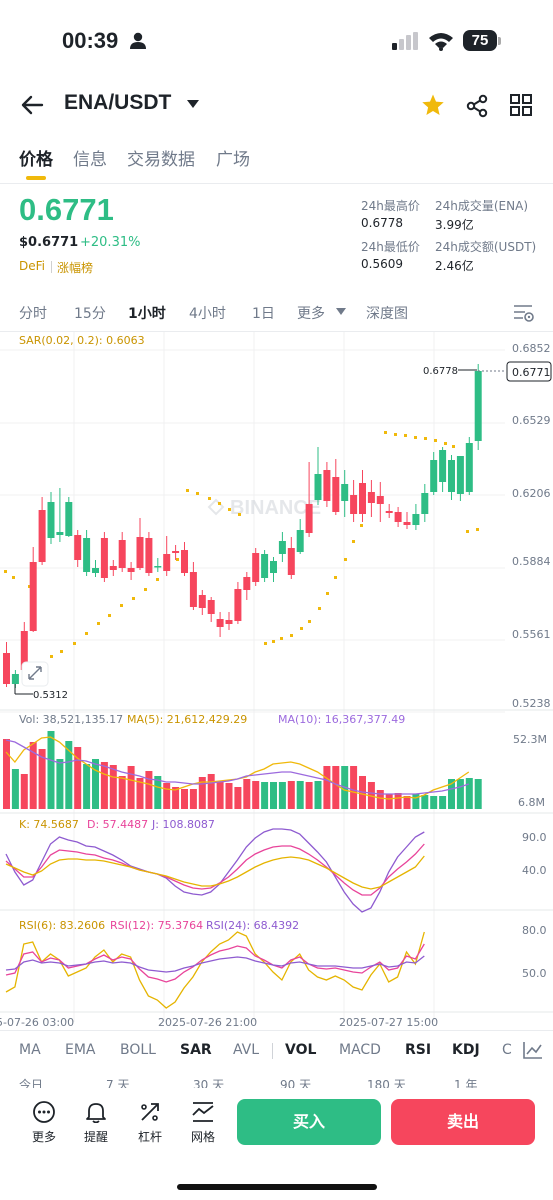  I want to click on back-arrow-icon, so click(32, 105).